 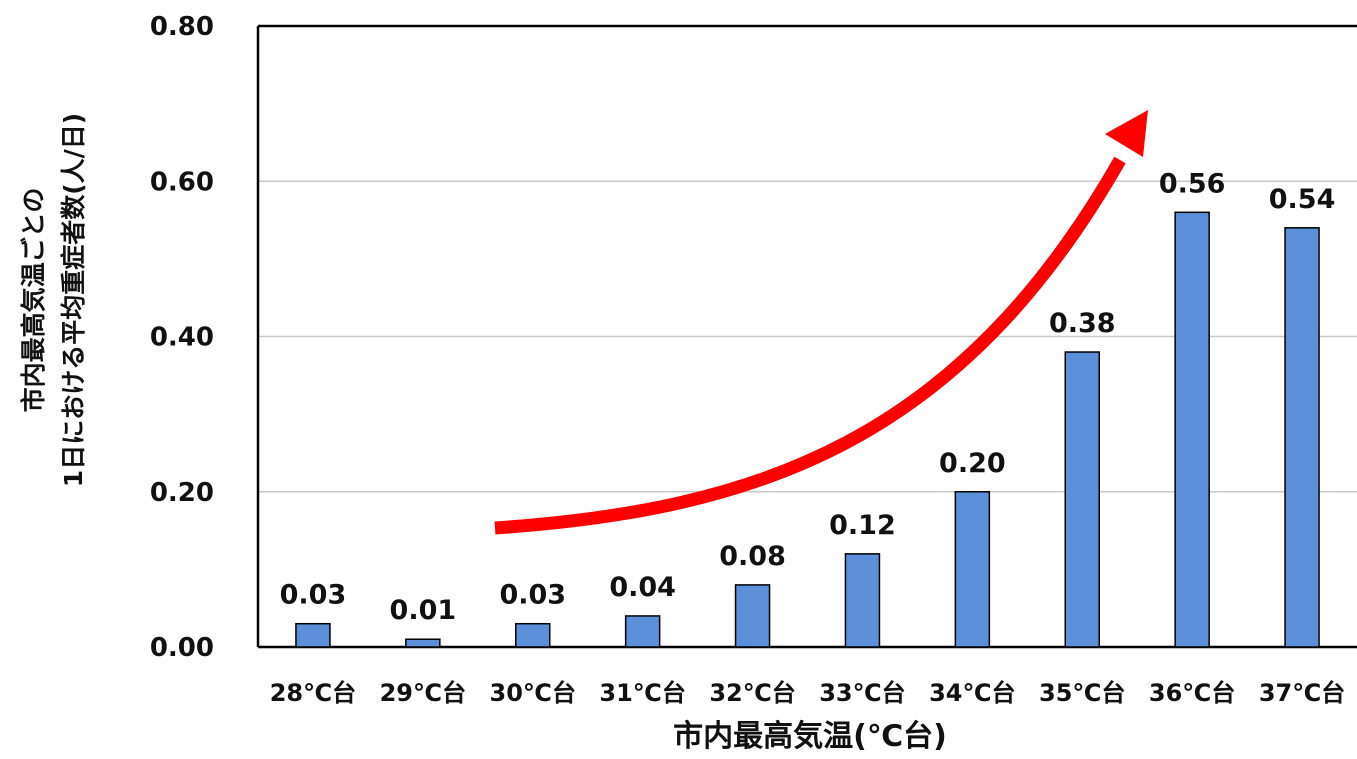 I want to click on x-category-label: 36℃台, so click(x=1192, y=693).